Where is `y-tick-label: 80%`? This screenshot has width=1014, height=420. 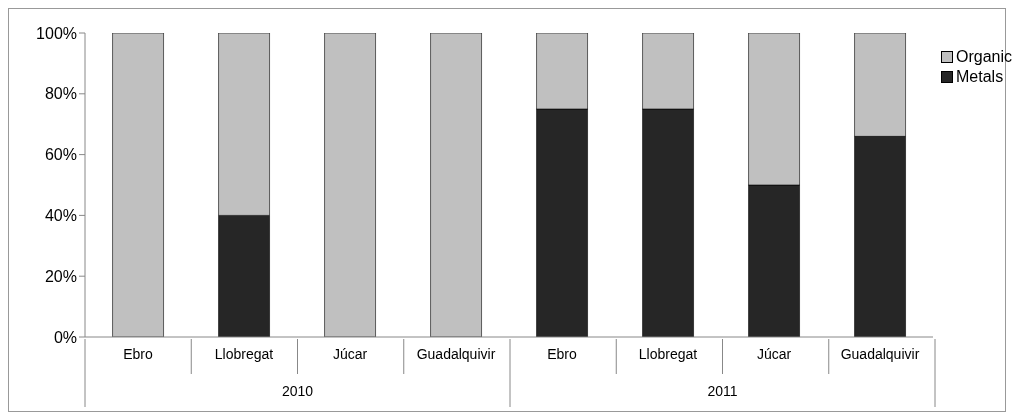 y-tick-label: 80% is located at coordinates (60, 94).